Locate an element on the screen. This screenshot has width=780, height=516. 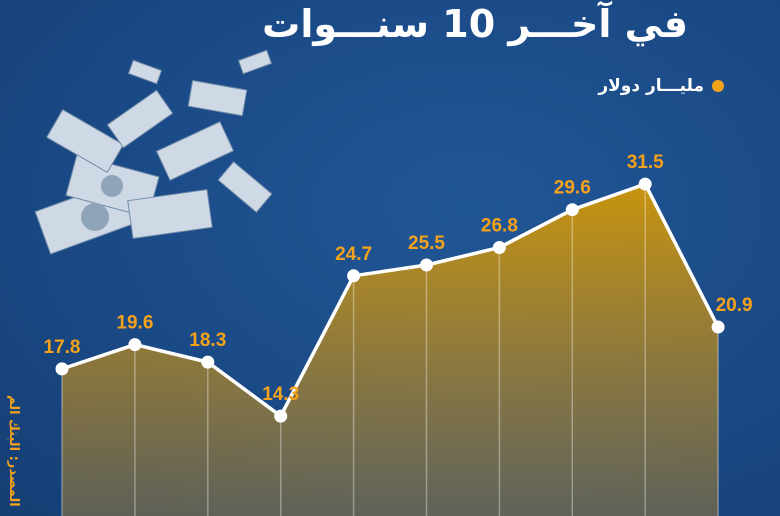
data-label: 31.5 is located at coordinates (645, 162).